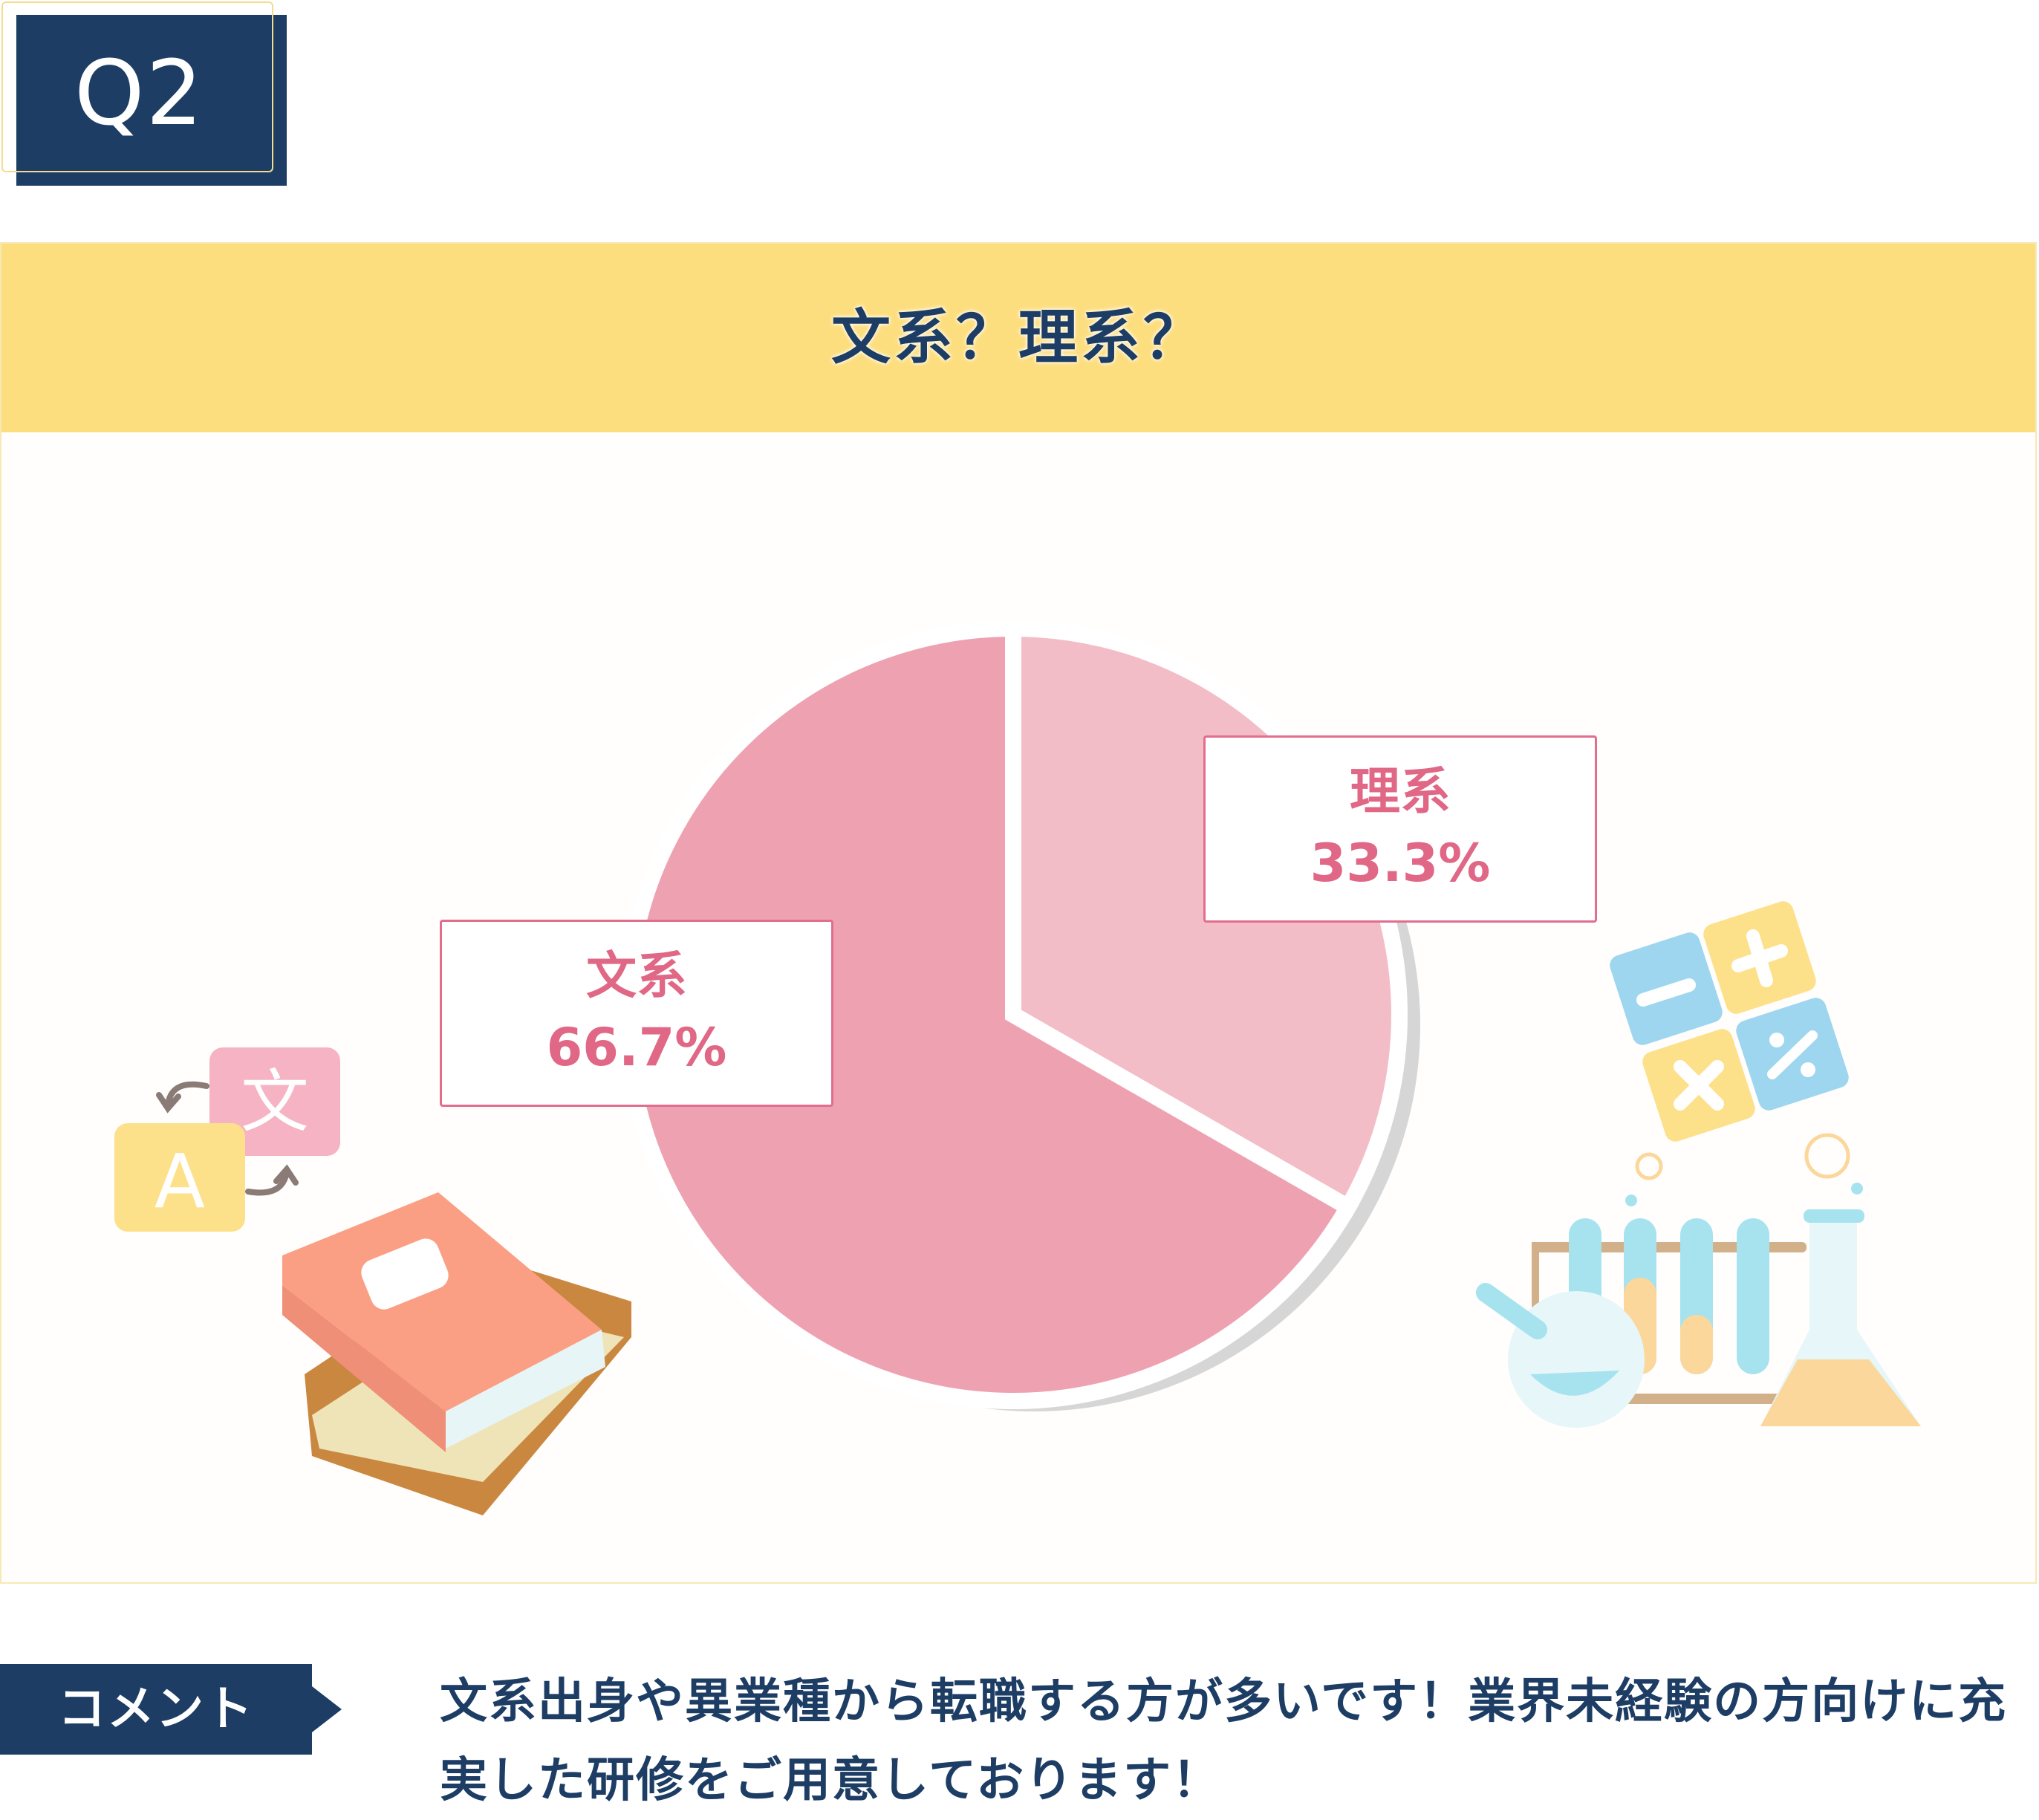  What do you see at coordinates (1698, 1281) in the screenshot?
I see `lab-glassware-icon` at bounding box center [1698, 1281].